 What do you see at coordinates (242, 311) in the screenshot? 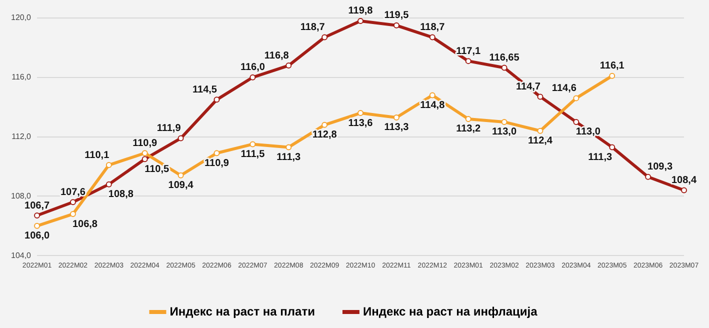
I see `legend-label: Индекс на раст на плати` at bounding box center [242, 311].